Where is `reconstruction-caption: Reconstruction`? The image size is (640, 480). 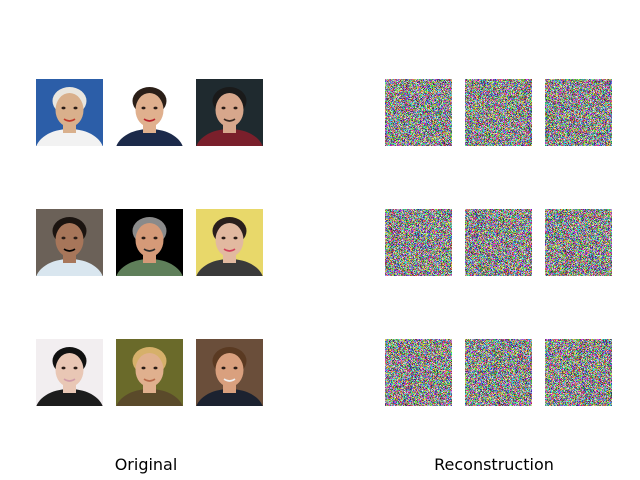 reconstruction-caption: Reconstruction is located at coordinates (494, 464).